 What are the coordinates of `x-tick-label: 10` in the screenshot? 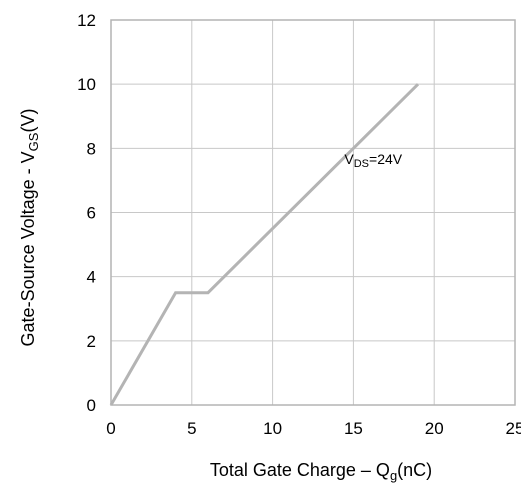 It's located at (272, 428).